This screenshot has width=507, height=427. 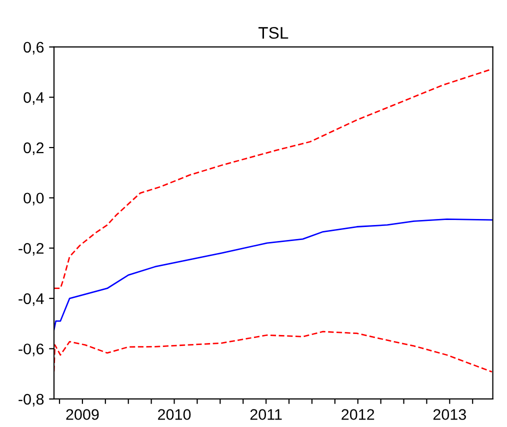 What do you see at coordinates (449, 414) in the screenshot?
I see `x-tick-label: 2013` at bounding box center [449, 414].